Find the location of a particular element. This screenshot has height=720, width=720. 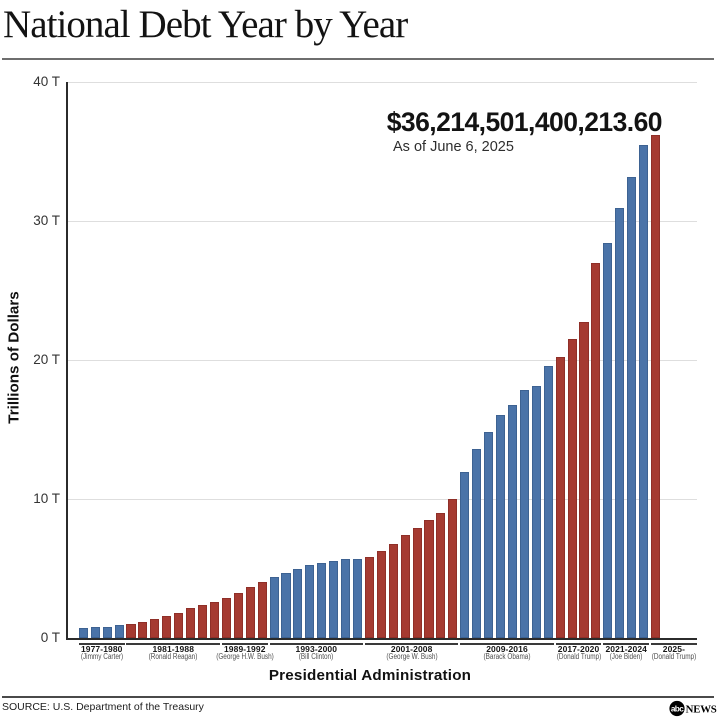

svg-text: abc is located at coordinates (677, 708).